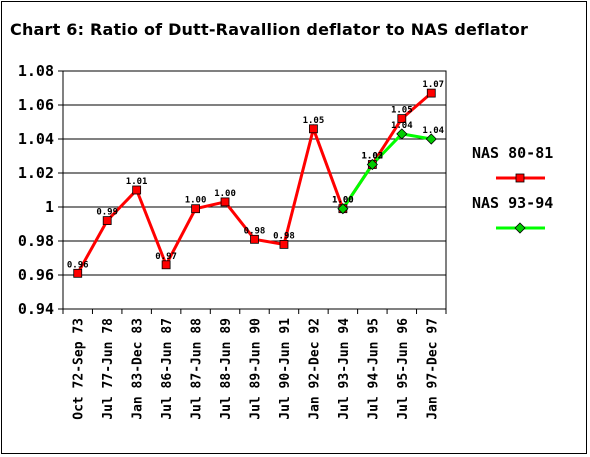 This screenshot has width=590, height=457. Describe the element at coordinates (226, 369) in the screenshot. I see `x-tick-label: Jul 88-Jun 89` at that location.